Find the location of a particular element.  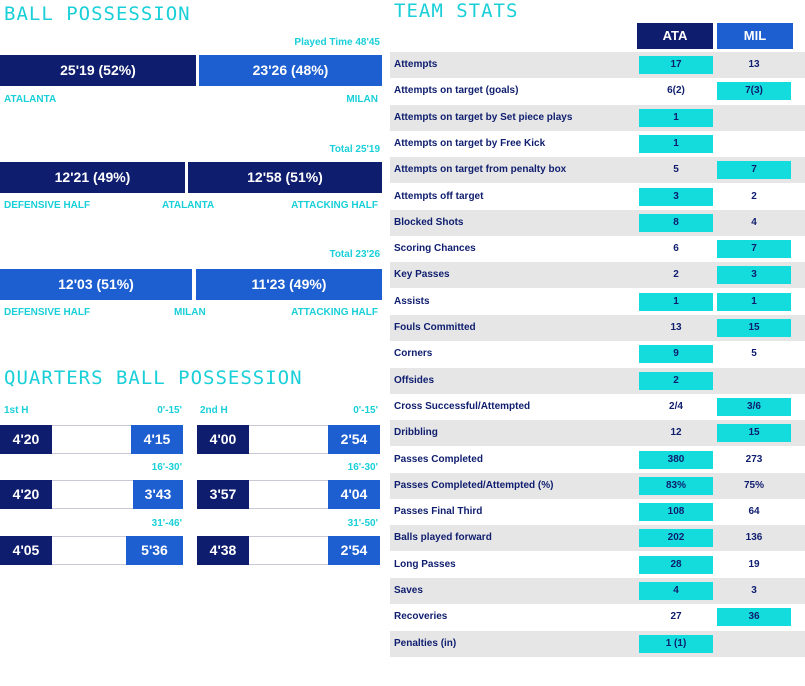

first-half-q1-home: 4'20 is located at coordinates (26, 439).